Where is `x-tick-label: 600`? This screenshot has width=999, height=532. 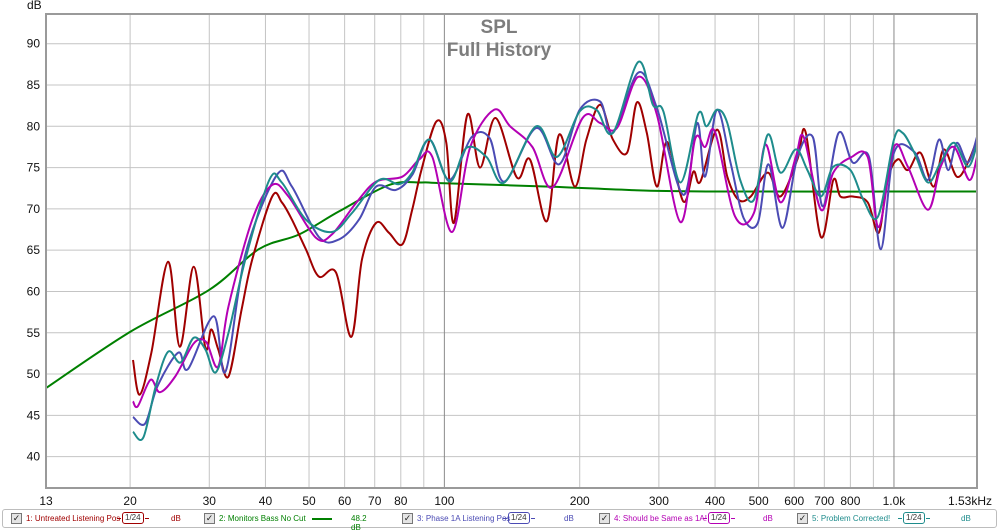 x-tick-label: 600 is located at coordinates (794, 501).